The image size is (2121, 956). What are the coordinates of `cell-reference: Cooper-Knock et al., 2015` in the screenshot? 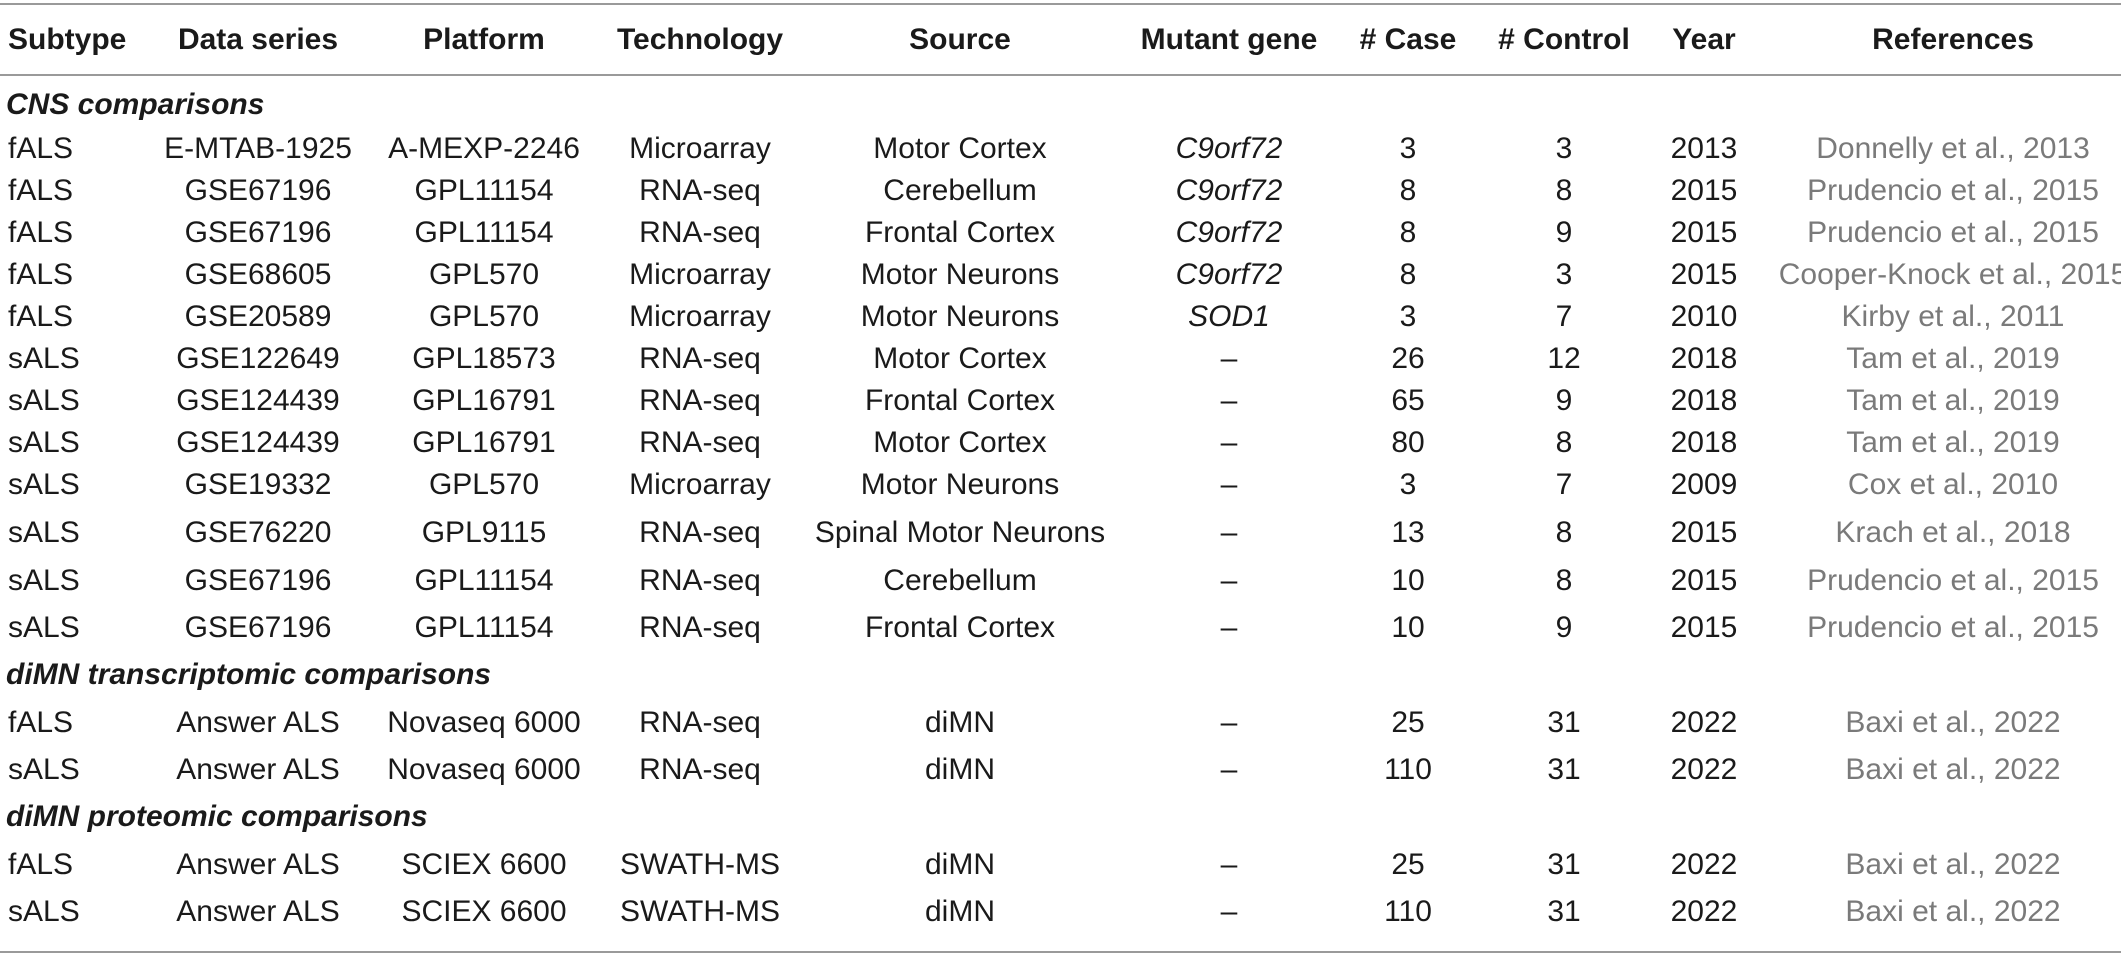 It's located at (1949, 274).